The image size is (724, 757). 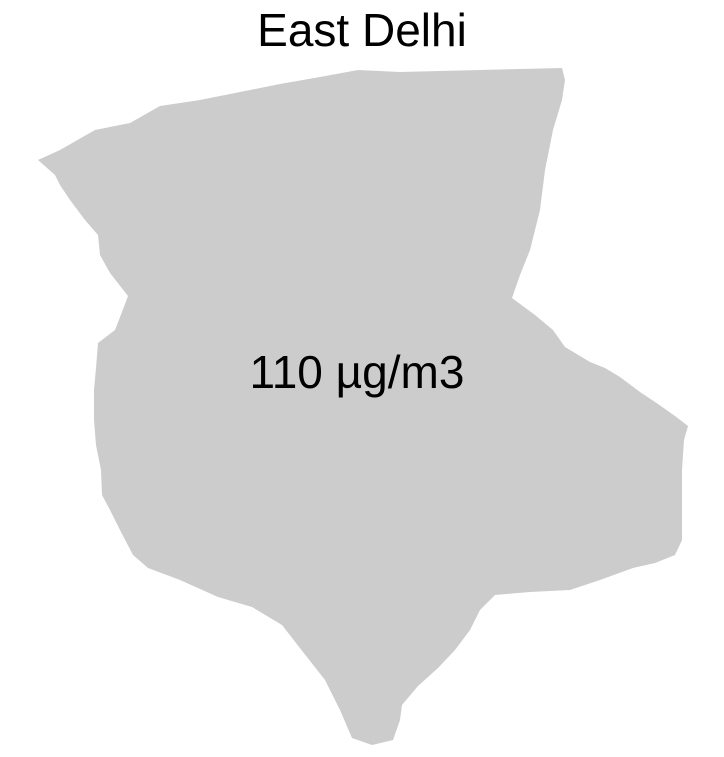 What do you see at coordinates (357, 372) in the screenshot?
I see `region-value-label: 110 µg/m3` at bounding box center [357, 372].